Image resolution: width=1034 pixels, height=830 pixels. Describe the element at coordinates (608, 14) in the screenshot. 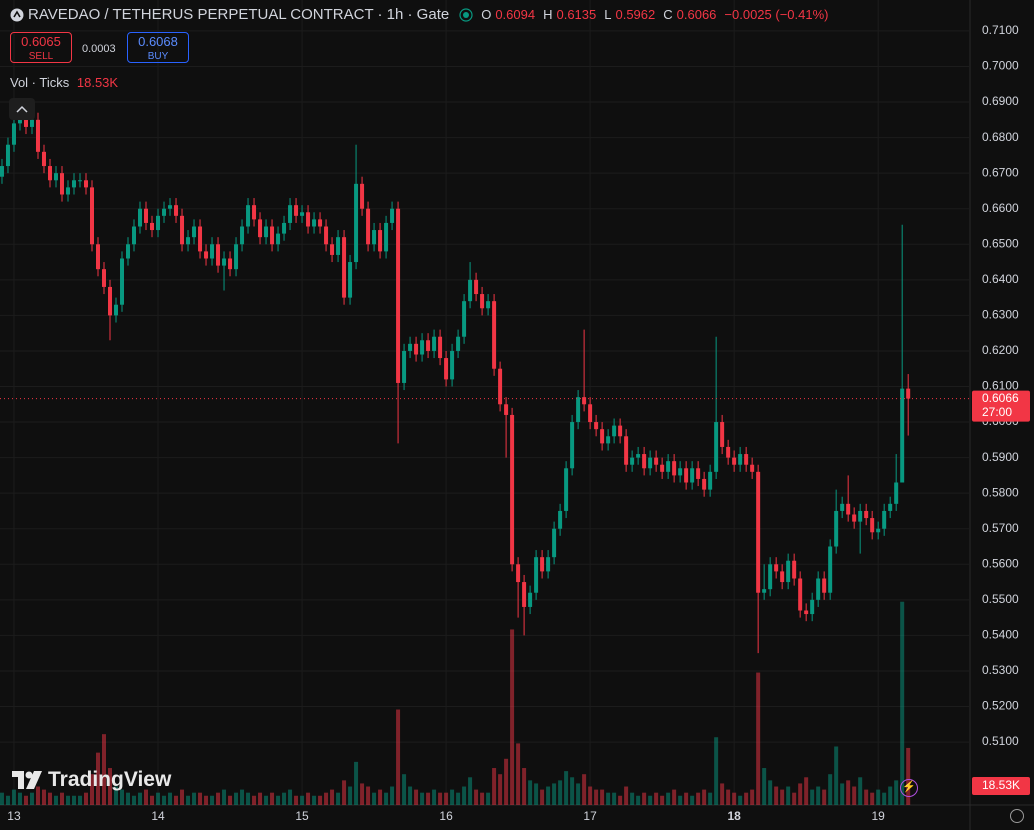

I see `low-label: L` at that location.